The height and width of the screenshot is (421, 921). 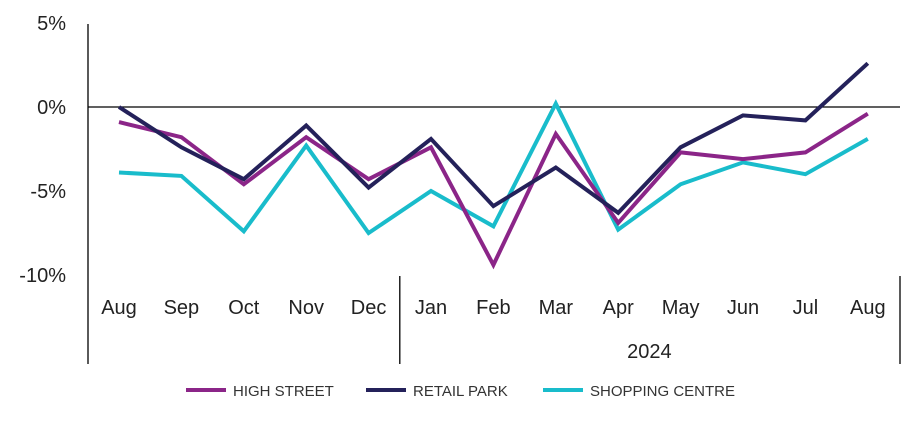 I want to click on x-tick-label: Oct, so click(x=244, y=308).